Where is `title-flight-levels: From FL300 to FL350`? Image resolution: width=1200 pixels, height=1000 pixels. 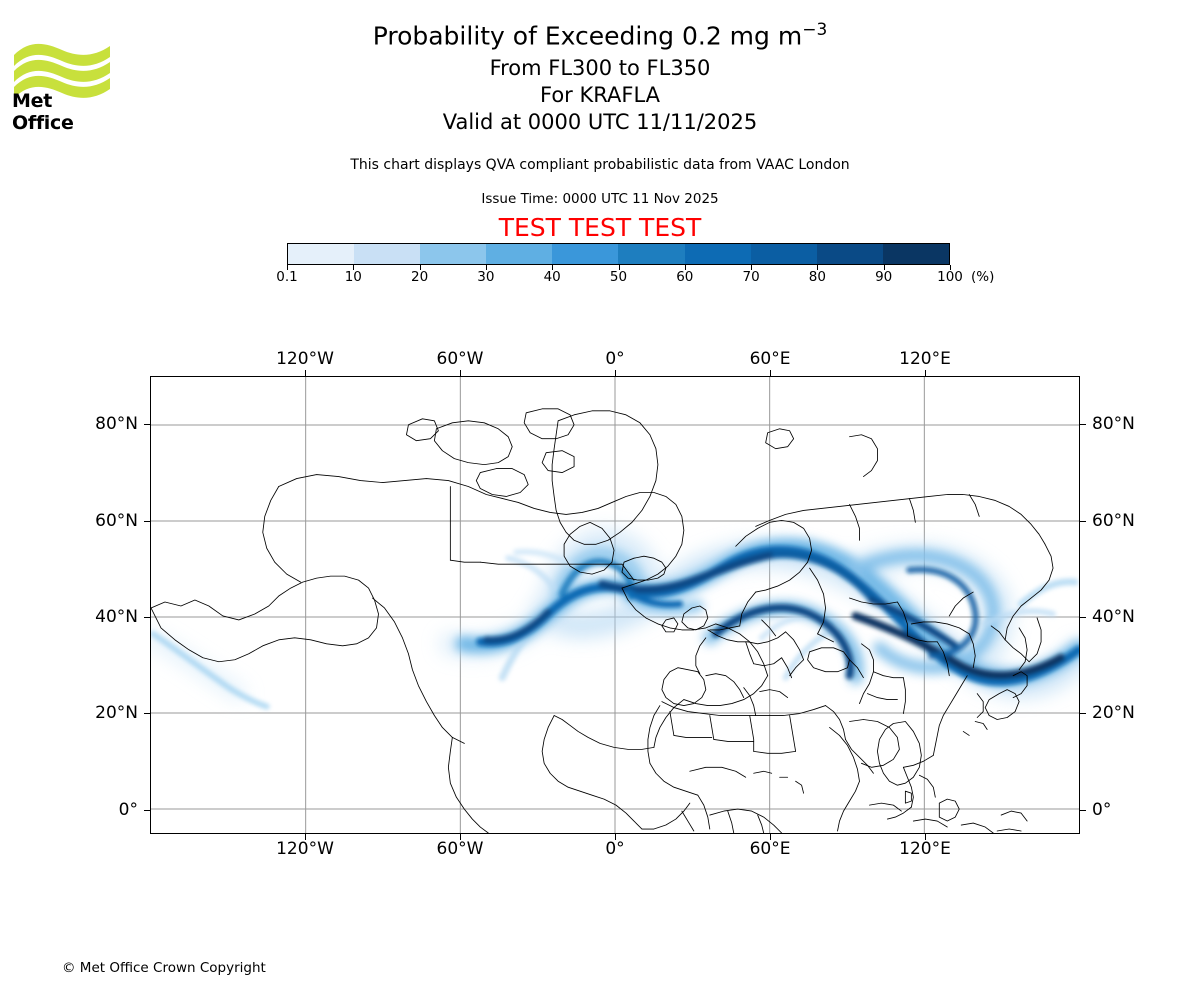
title-flight-levels: From FL300 to FL350 is located at coordinates (600, 68).